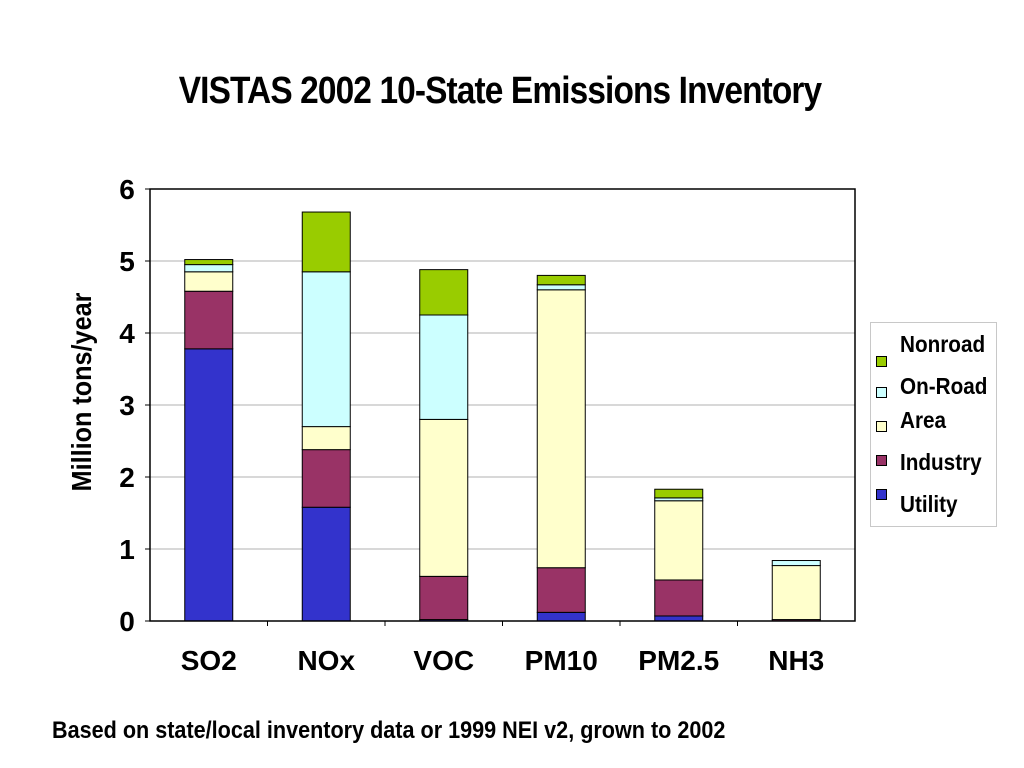 This screenshot has width=1024, height=768. I want to click on x-tick-label-nox: NOx, so click(326, 660).